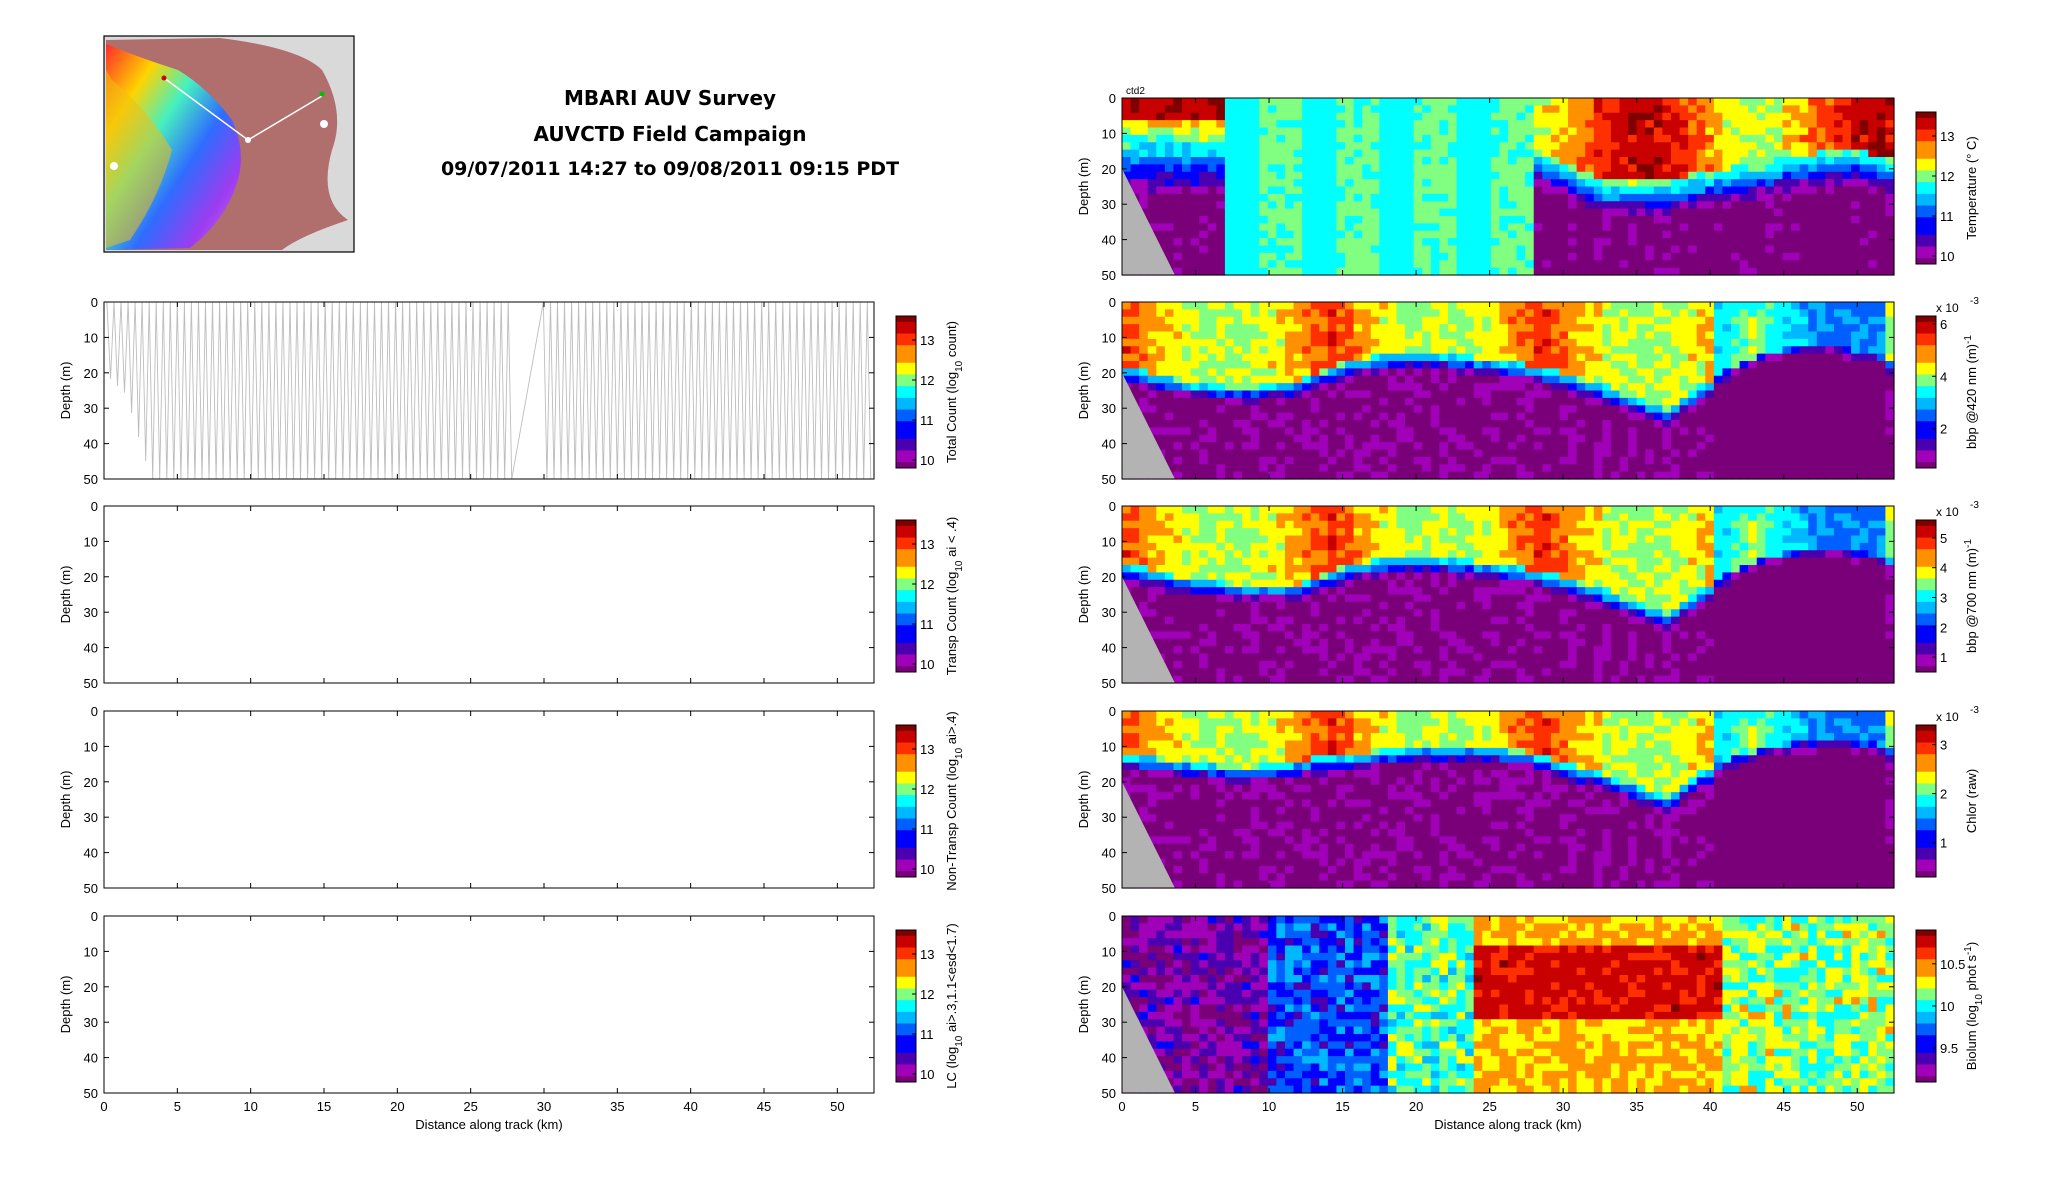 The height and width of the screenshot is (1188, 2052). Describe the element at coordinates (690, 1106) in the screenshot. I see `xtick-label: 40` at that location.